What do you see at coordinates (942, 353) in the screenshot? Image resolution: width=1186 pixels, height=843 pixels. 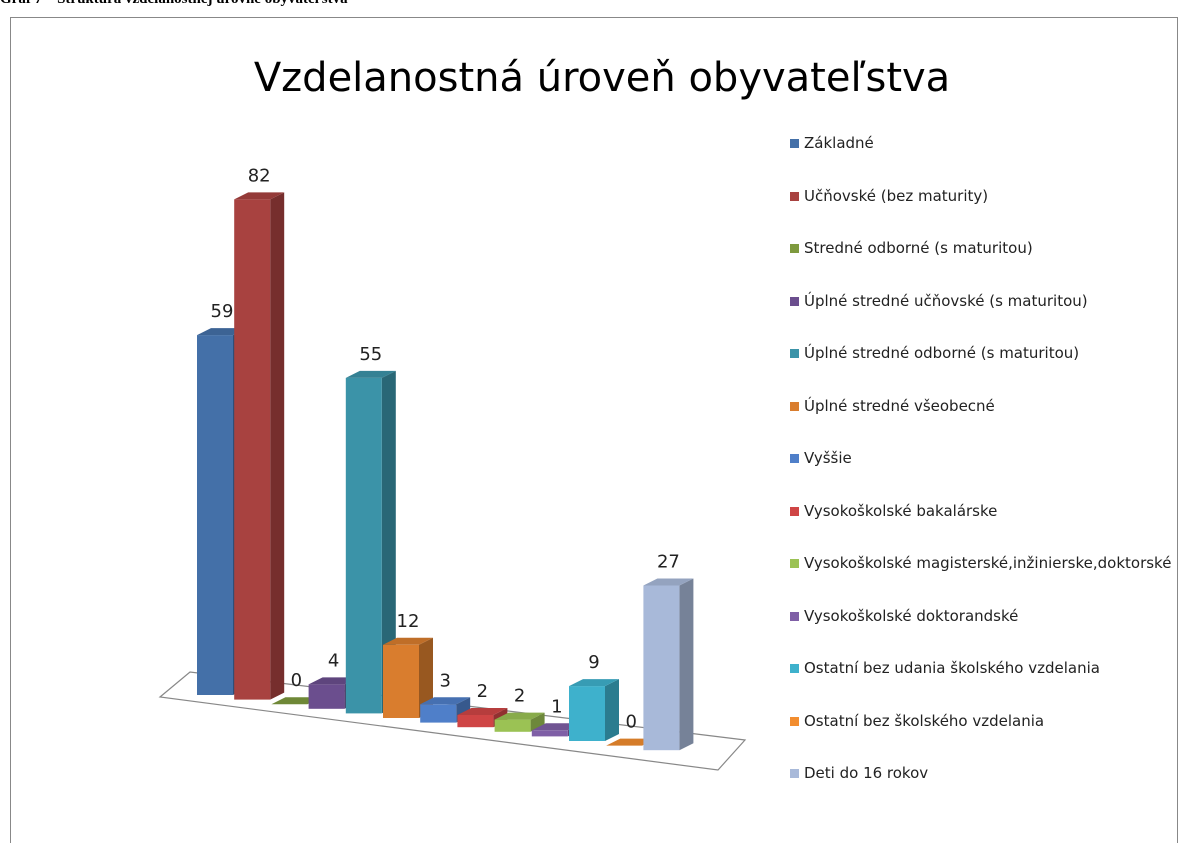 I see `legend-label: Úplné stredné odborné (s maturitou)` at bounding box center [942, 353].